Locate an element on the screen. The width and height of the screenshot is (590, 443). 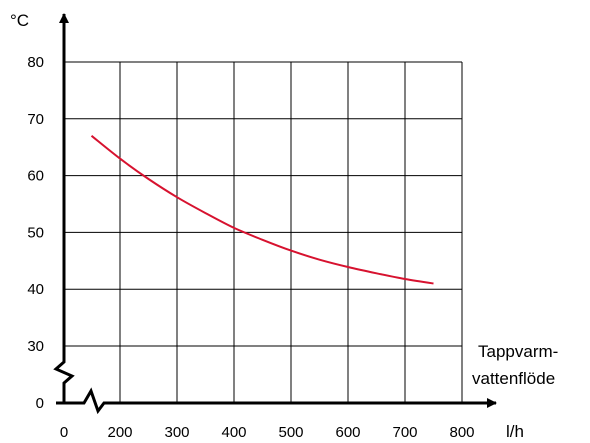
x-tick-label-0: 0 is located at coordinates (64, 432).